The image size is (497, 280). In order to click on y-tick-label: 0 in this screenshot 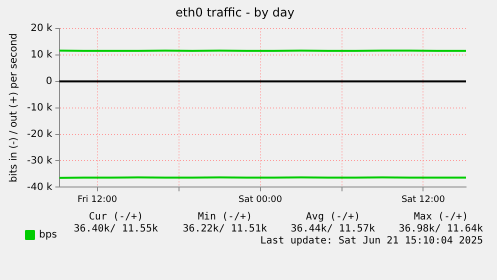, I will do `click(49, 81)`.